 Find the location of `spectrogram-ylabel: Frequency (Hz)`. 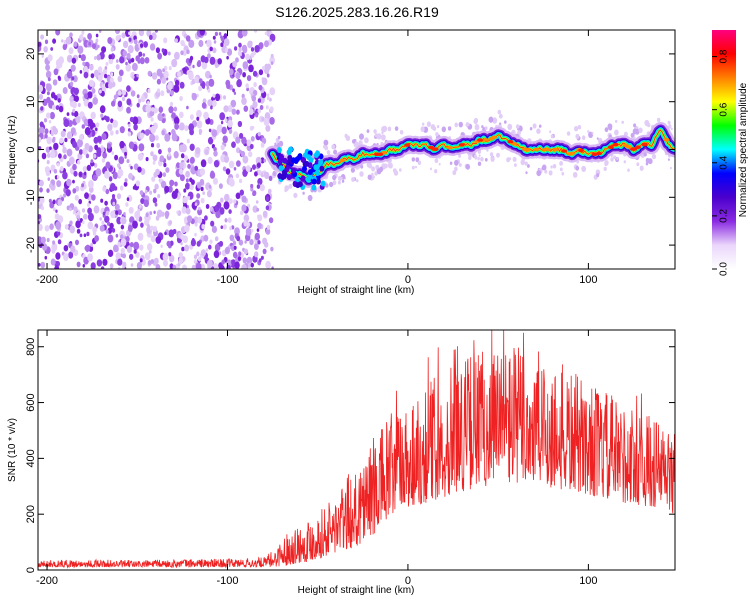

spectrogram-ylabel: Frequency (Hz) is located at coordinates (12, 150).